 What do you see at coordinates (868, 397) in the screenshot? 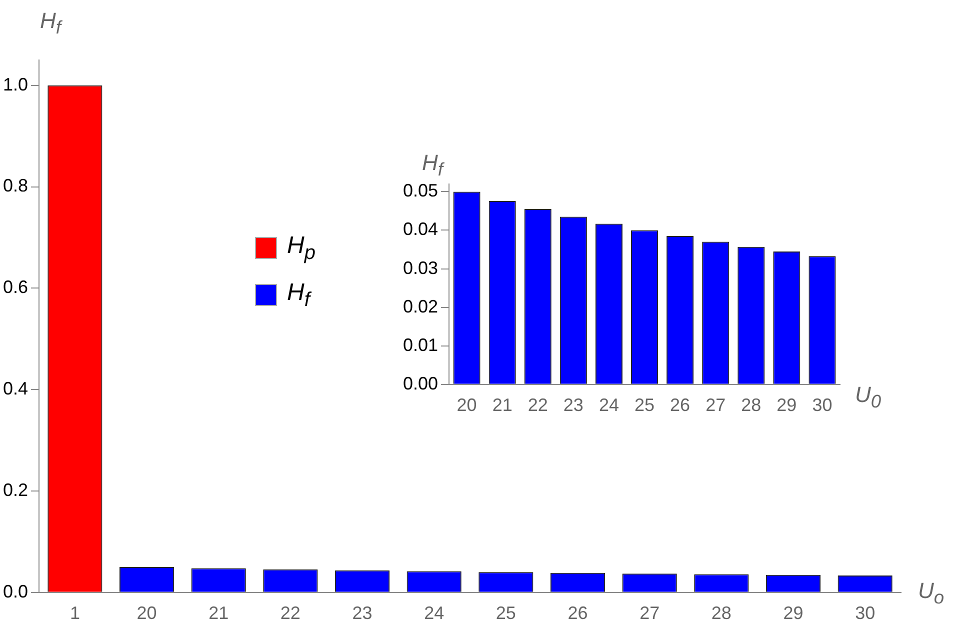
I see `x-axis-title: U$_{0}$` at bounding box center [868, 397].